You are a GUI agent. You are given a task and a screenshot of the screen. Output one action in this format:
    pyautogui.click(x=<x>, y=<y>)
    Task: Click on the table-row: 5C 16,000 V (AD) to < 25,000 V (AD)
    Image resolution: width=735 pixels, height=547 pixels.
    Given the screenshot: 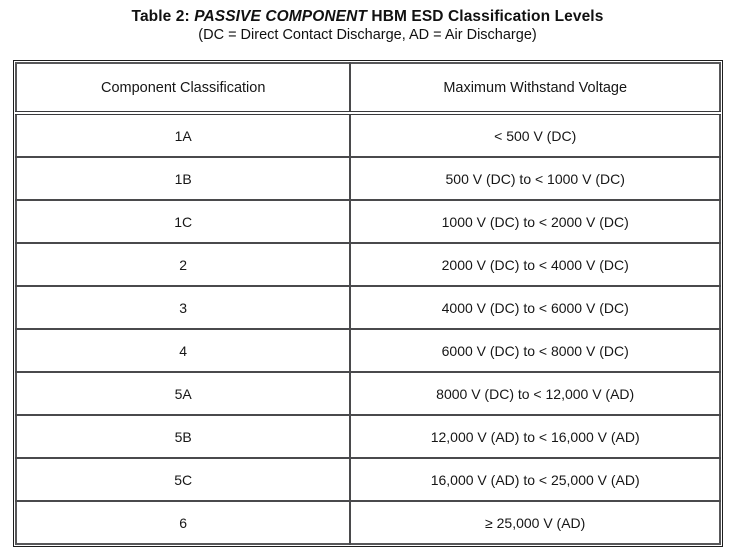 What is the action you would take?
    pyautogui.click(x=368, y=479)
    